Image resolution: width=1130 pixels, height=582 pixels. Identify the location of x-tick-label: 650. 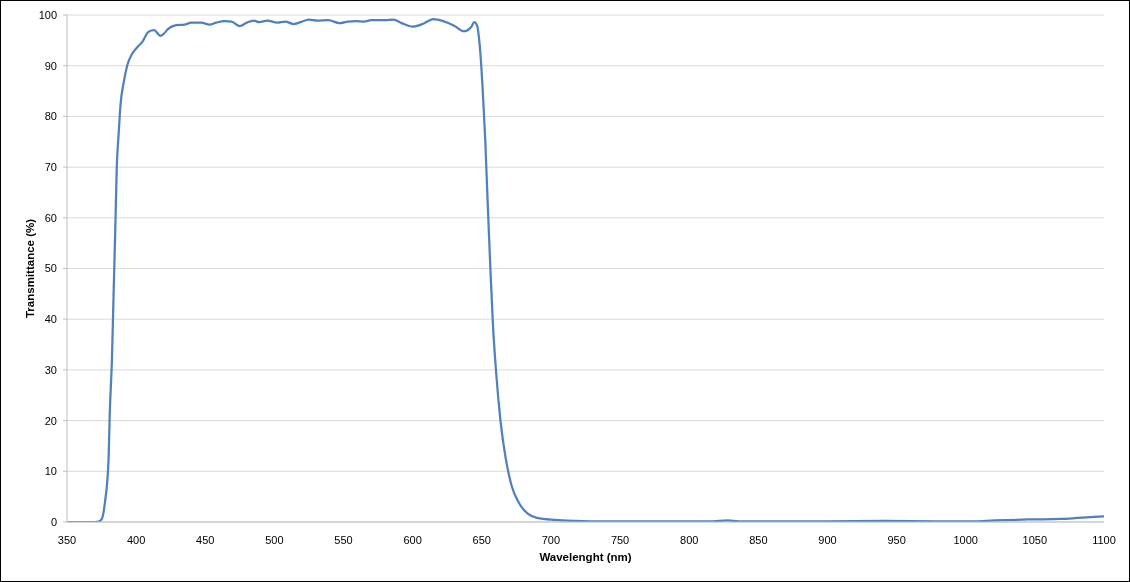
(481, 539).